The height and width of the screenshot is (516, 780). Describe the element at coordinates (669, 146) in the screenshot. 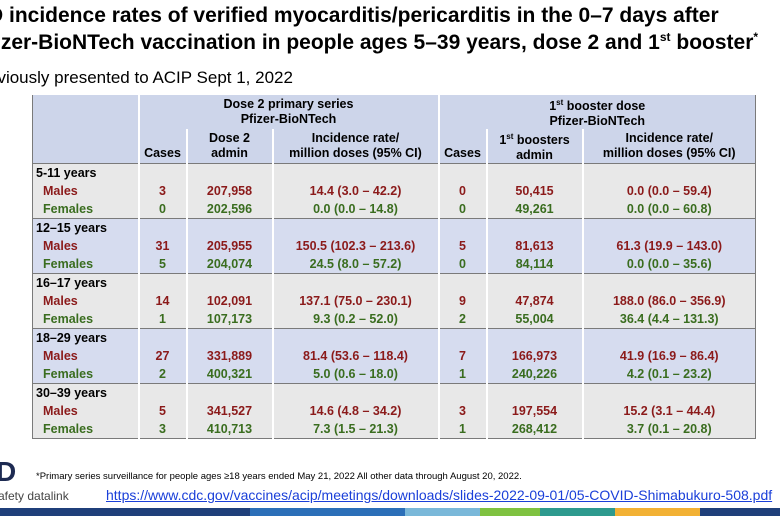

I see `booster-incidence-header: Incidence rate/million doses (95% CI)` at that location.